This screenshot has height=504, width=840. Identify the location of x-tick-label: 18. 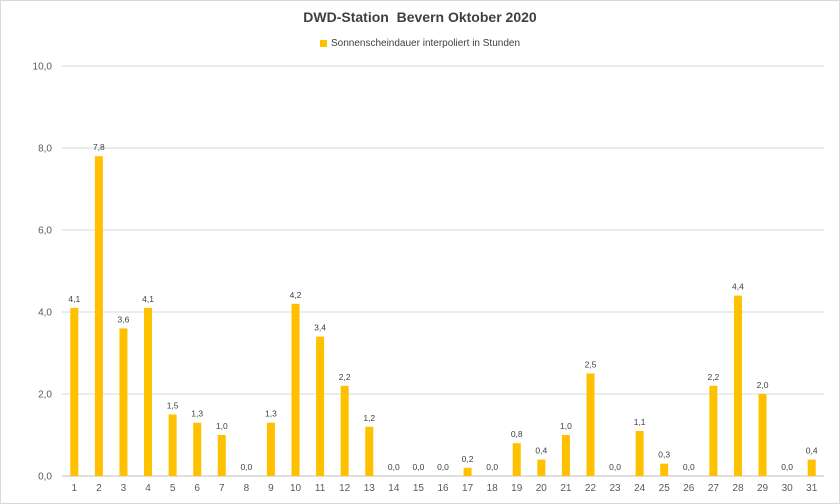
(493, 488).